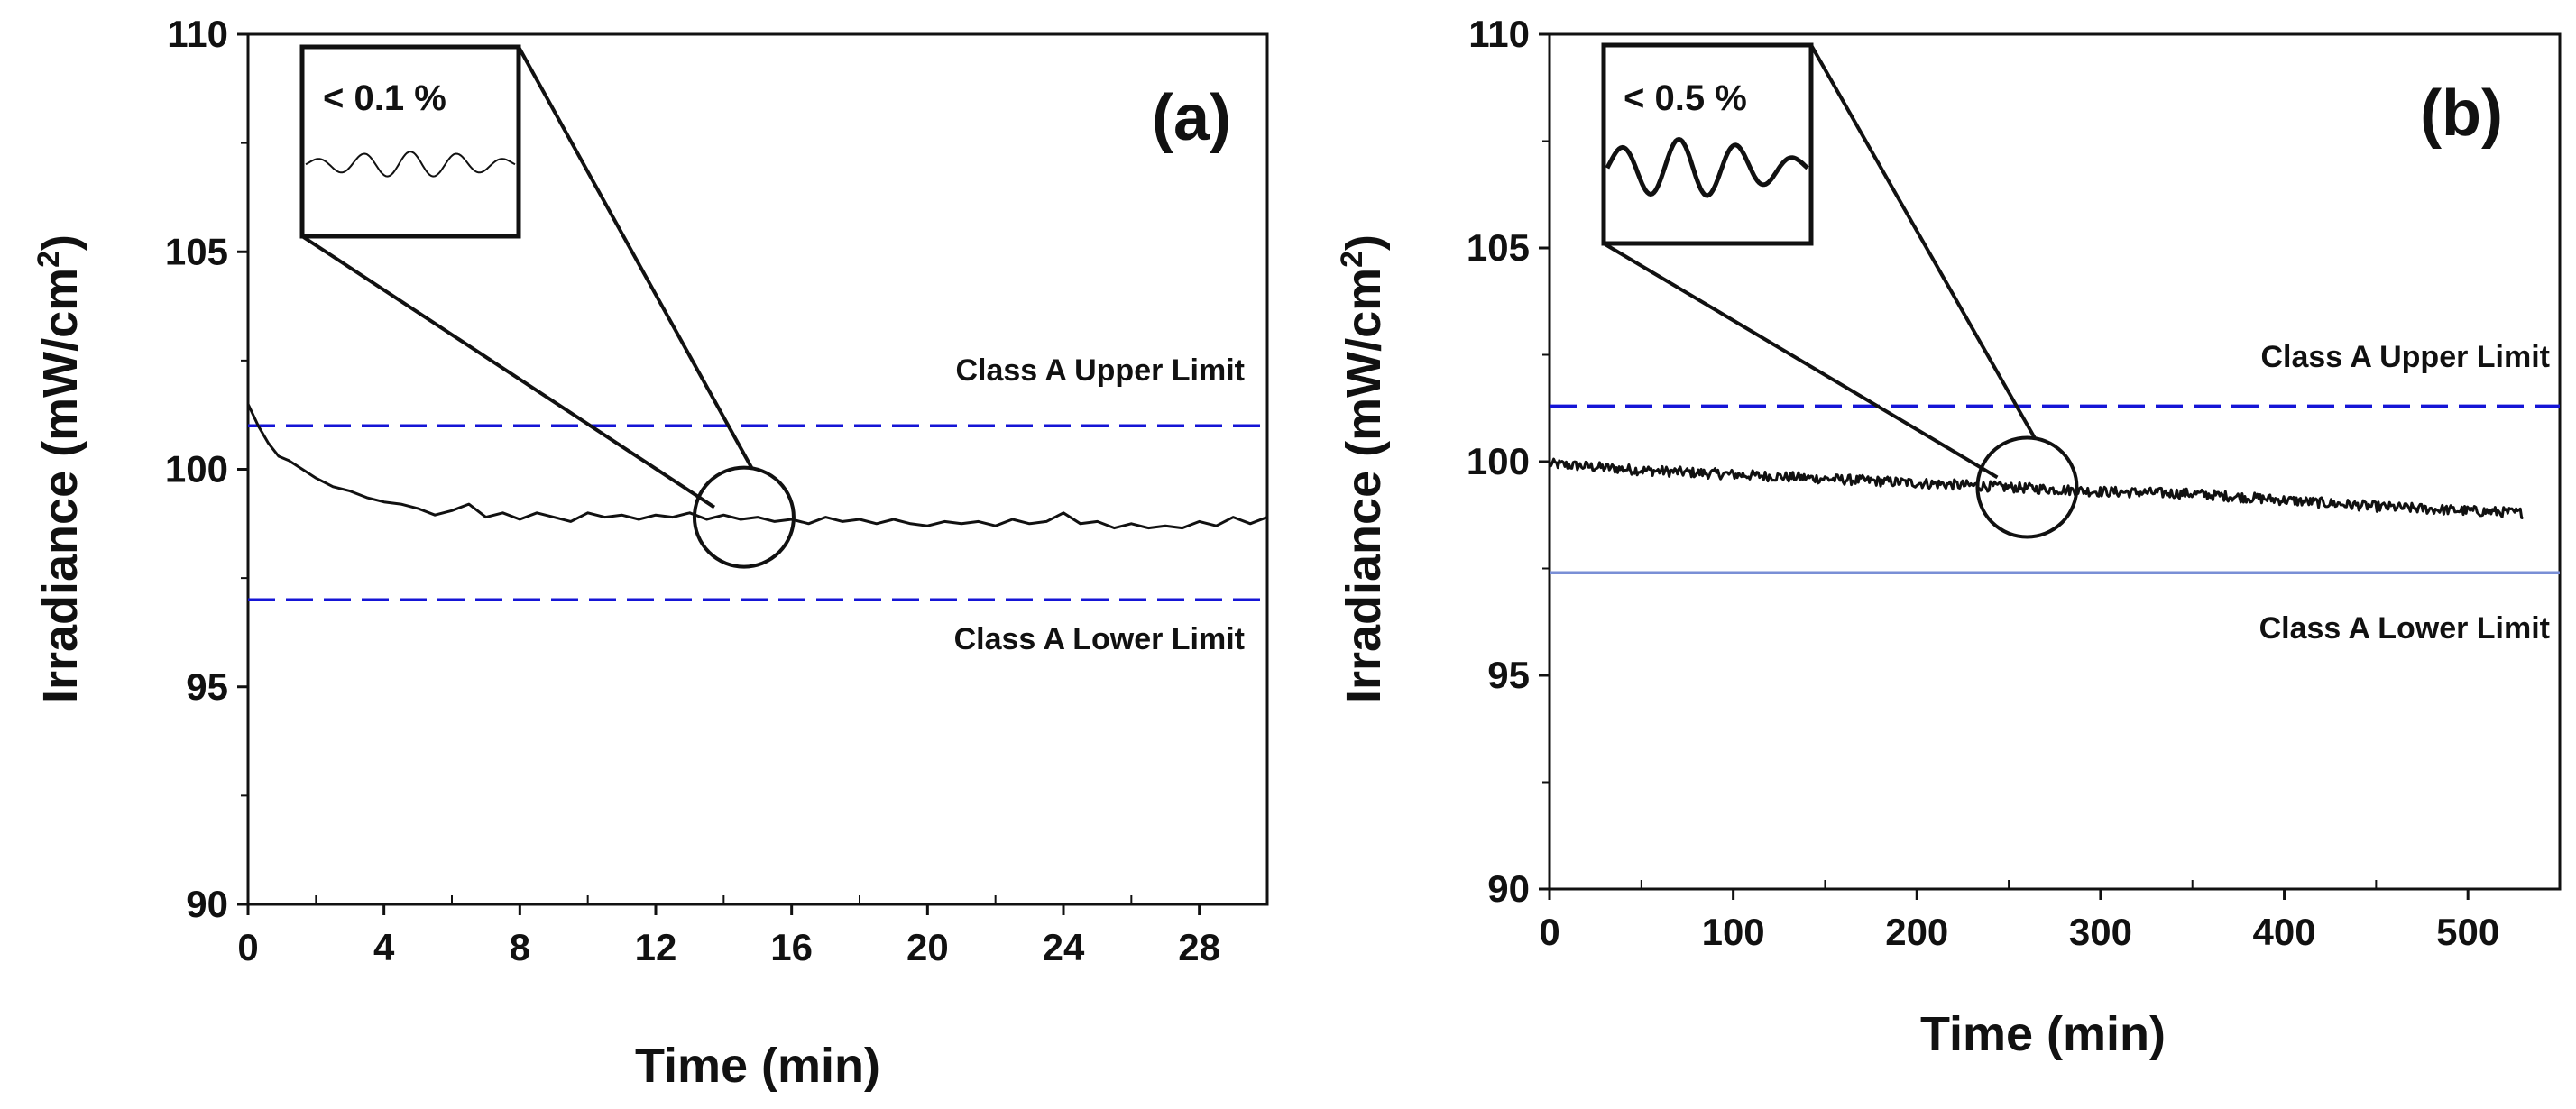 This screenshot has width=2576, height=1109. Describe the element at coordinates (656, 947) in the screenshot. I see `x-tick-label: 12` at that location.